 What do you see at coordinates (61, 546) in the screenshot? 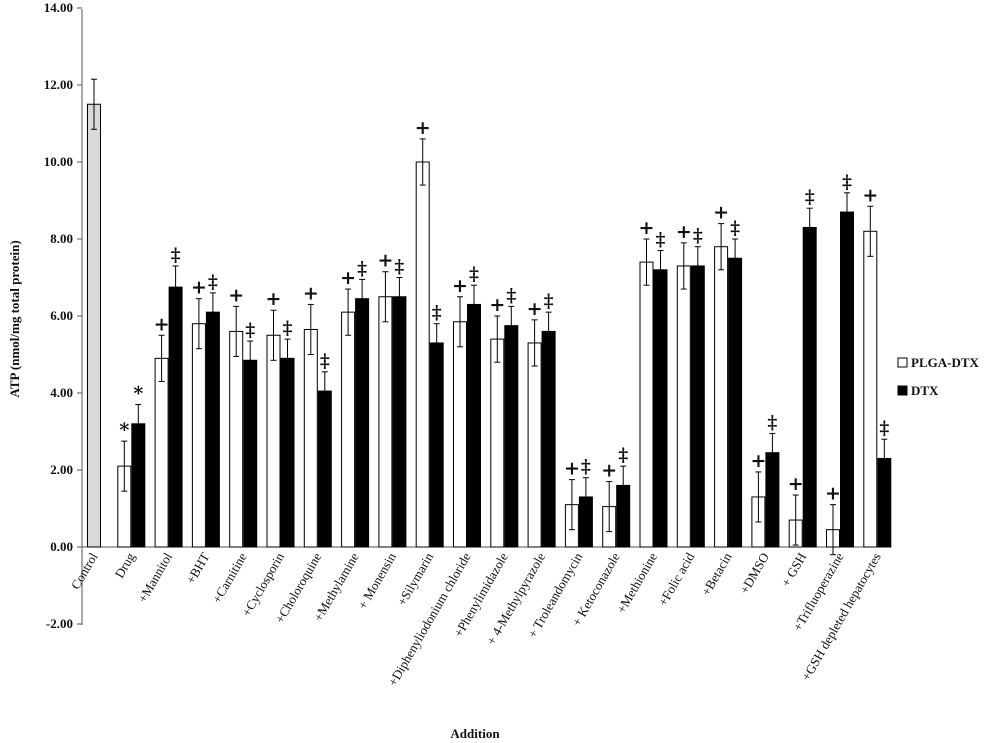
I see `y-tick-label: 0.00` at bounding box center [61, 546].